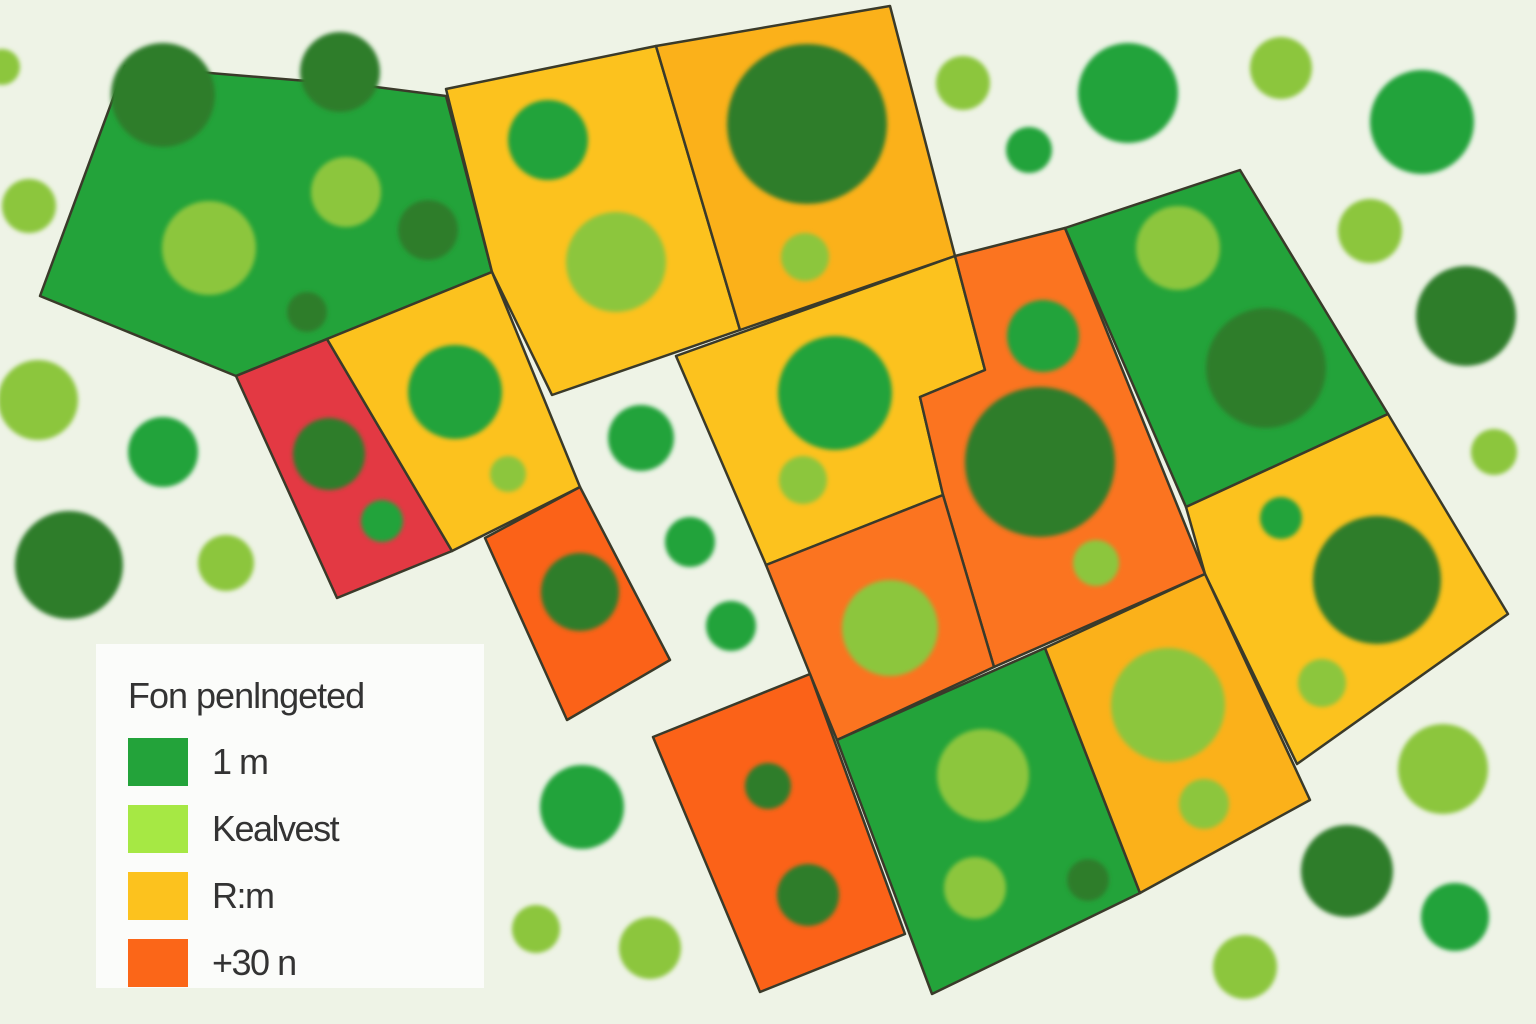  I want to click on plot-orange-south, so click(779, 833).